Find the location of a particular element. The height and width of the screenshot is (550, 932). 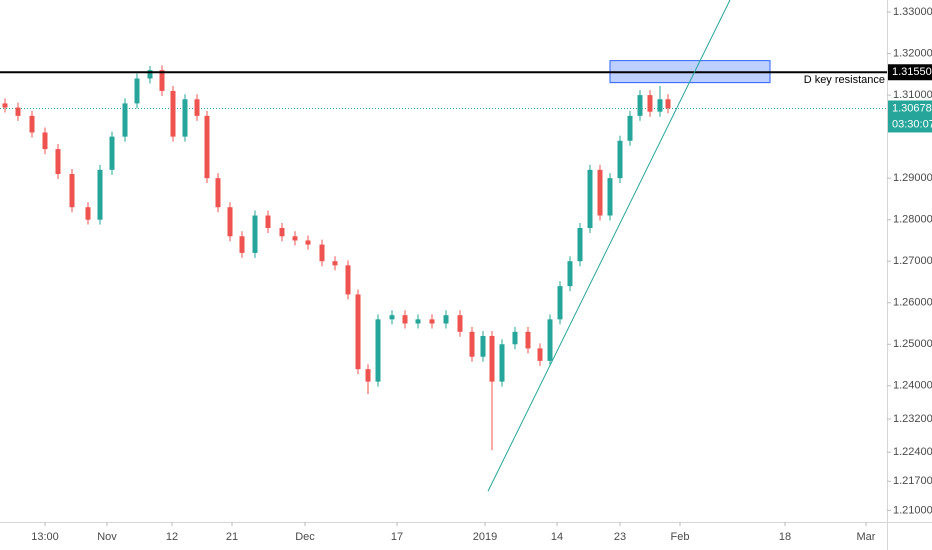

y-tick-label: 1.27000 is located at coordinates (912, 261).